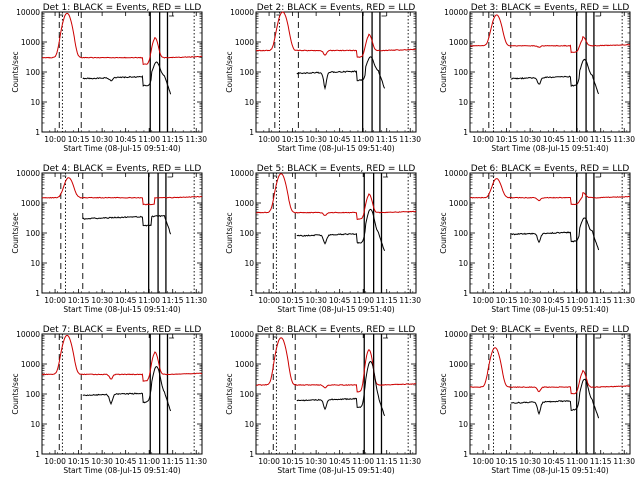 The image size is (640, 480). What do you see at coordinates (122, 8) in the screenshot?
I see `panel-title: Det 1: BLACK = Events, RED = LLD` at bounding box center [122, 8].